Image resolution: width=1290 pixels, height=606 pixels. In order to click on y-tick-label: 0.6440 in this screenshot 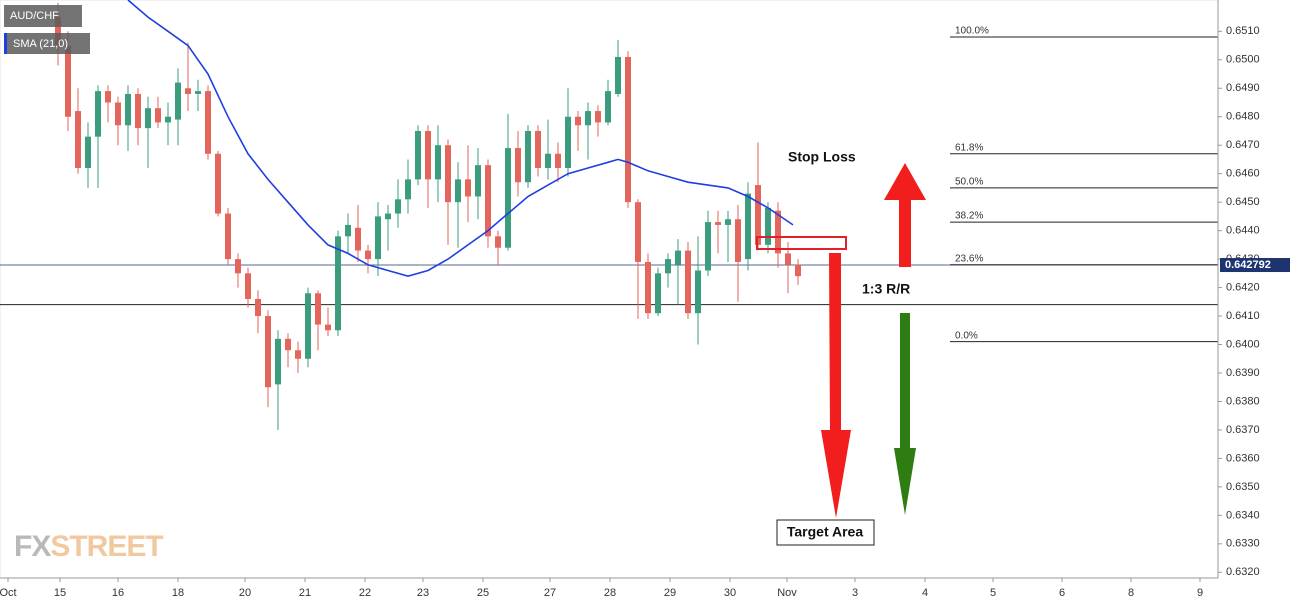, I will do `click(1243, 231)`.